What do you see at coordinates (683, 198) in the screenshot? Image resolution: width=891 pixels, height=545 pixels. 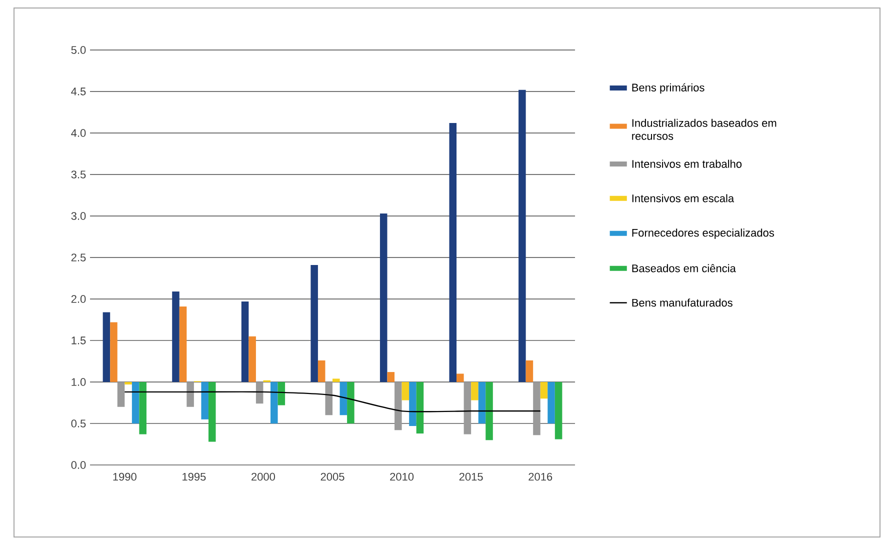 I see `legend-label: Intensivos em escala` at bounding box center [683, 198].